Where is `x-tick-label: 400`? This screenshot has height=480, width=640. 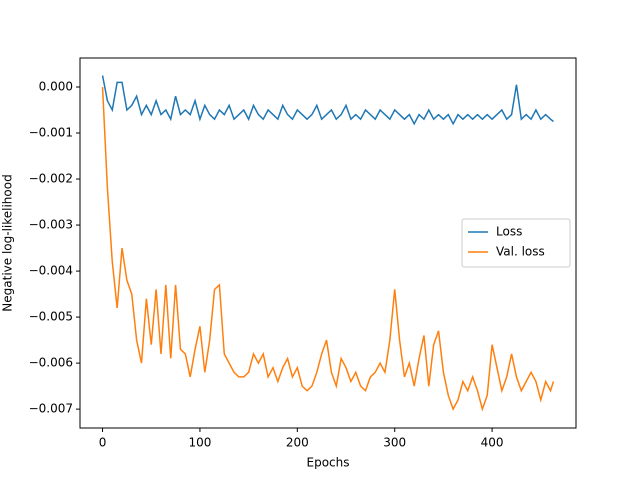
x-tick-label: 400 is located at coordinates (492, 443).